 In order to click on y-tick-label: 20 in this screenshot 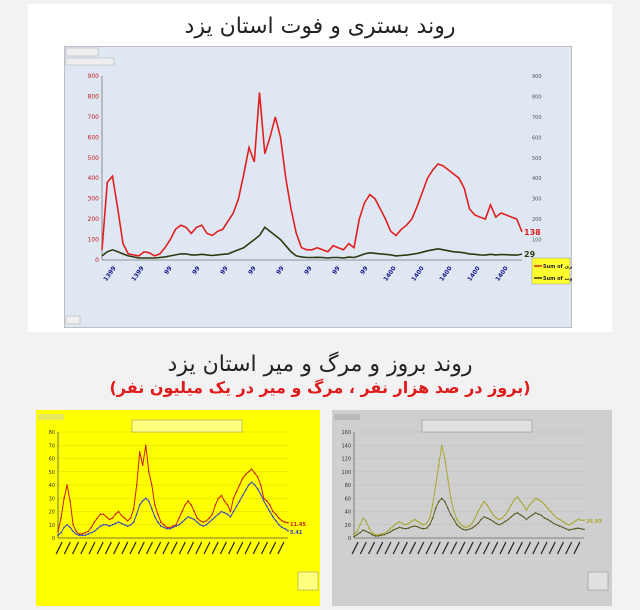, I will do `click(348, 526)`.